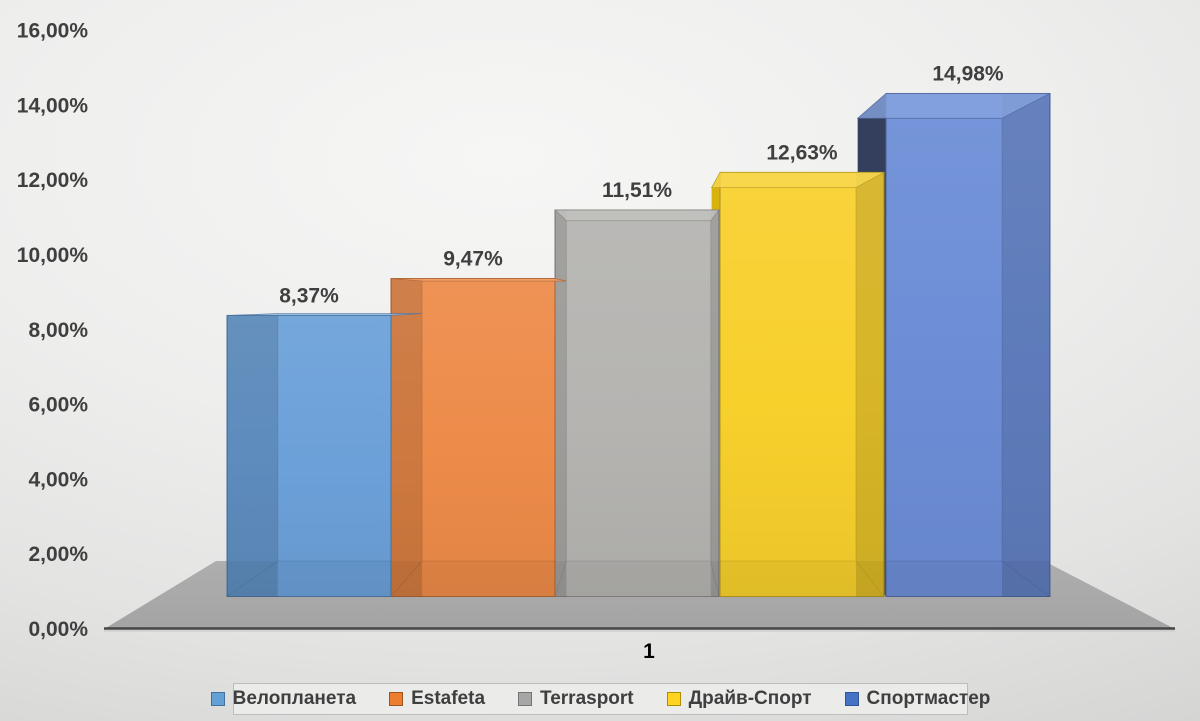  I want to click on legend-item-Terrasport: Terrasport, so click(576, 699).